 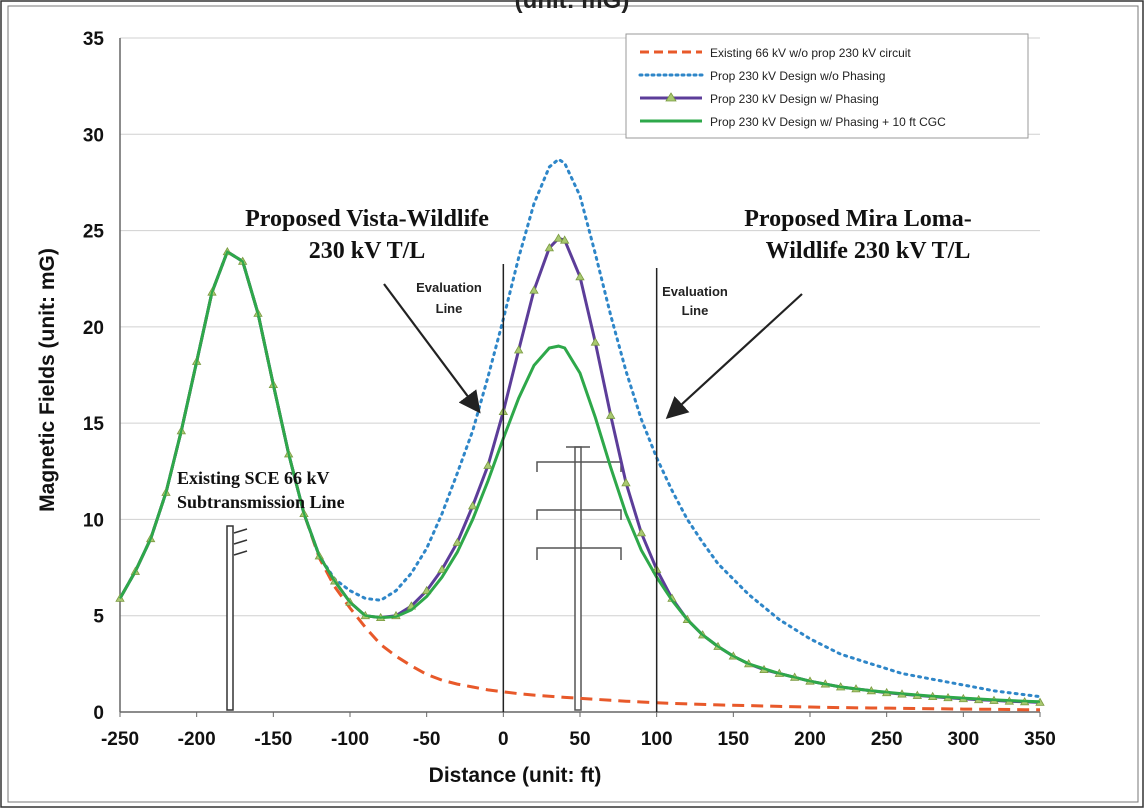 I want to click on y-axis-ticks: 0 5 10 15 20 25 30 35, so click(x=94, y=376).